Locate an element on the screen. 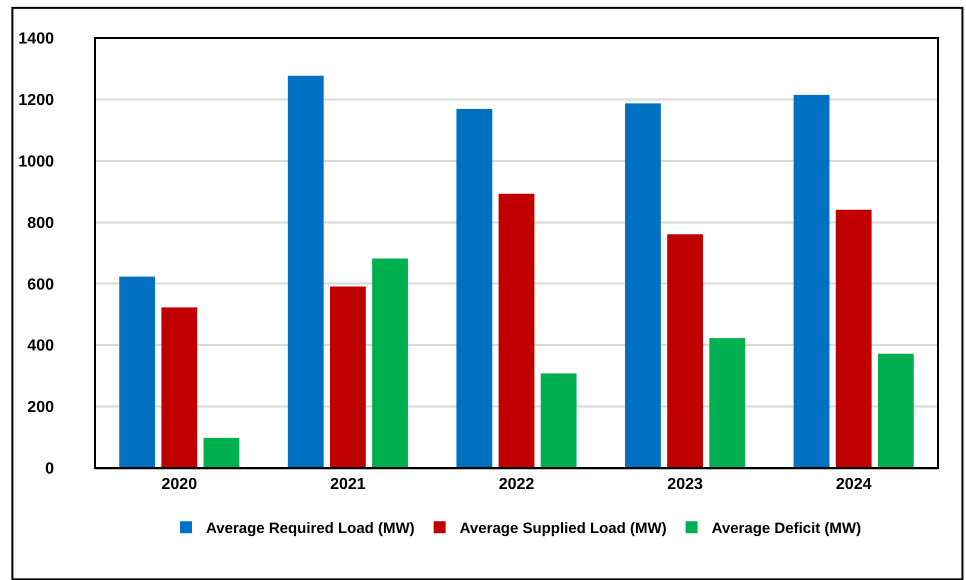 The height and width of the screenshot is (580, 966). y-tick-label: 0 is located at coordinates (49, 469).